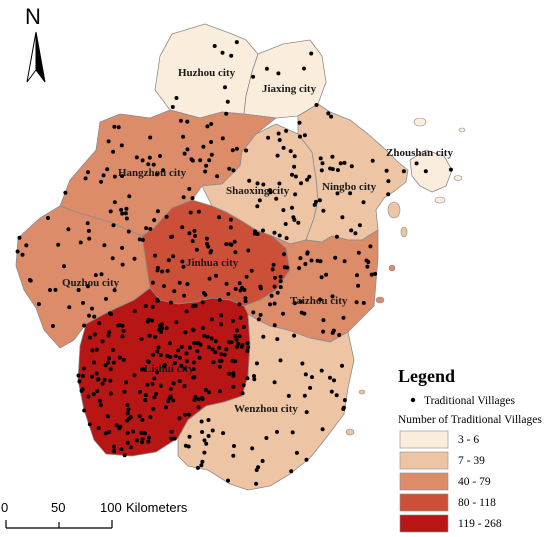 Image resolution: width=550 pixels, height=537 pixels. What do you see at coordinates (405, 276) in the screenshot?
I see `islands` at bounding box center [405, 276].